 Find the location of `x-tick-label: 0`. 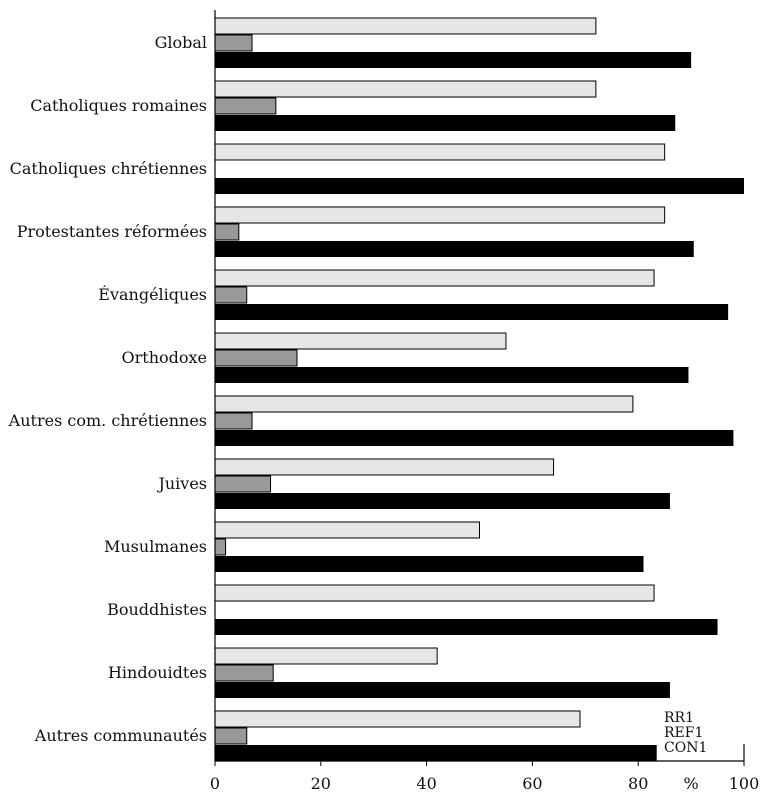

x-tick-label: 0 is located at coordinates (215, 783).